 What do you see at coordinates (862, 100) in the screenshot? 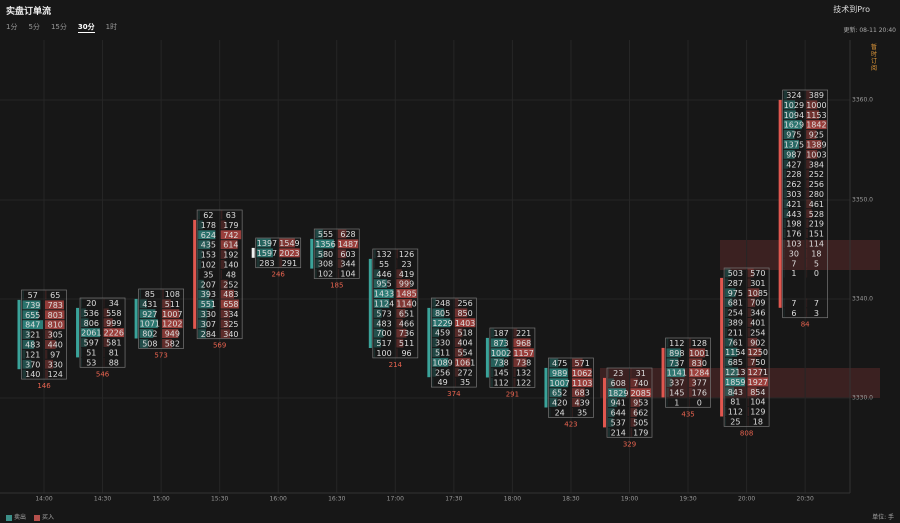
I see `price-label: 3360.0` at bounding box center [862, 100].